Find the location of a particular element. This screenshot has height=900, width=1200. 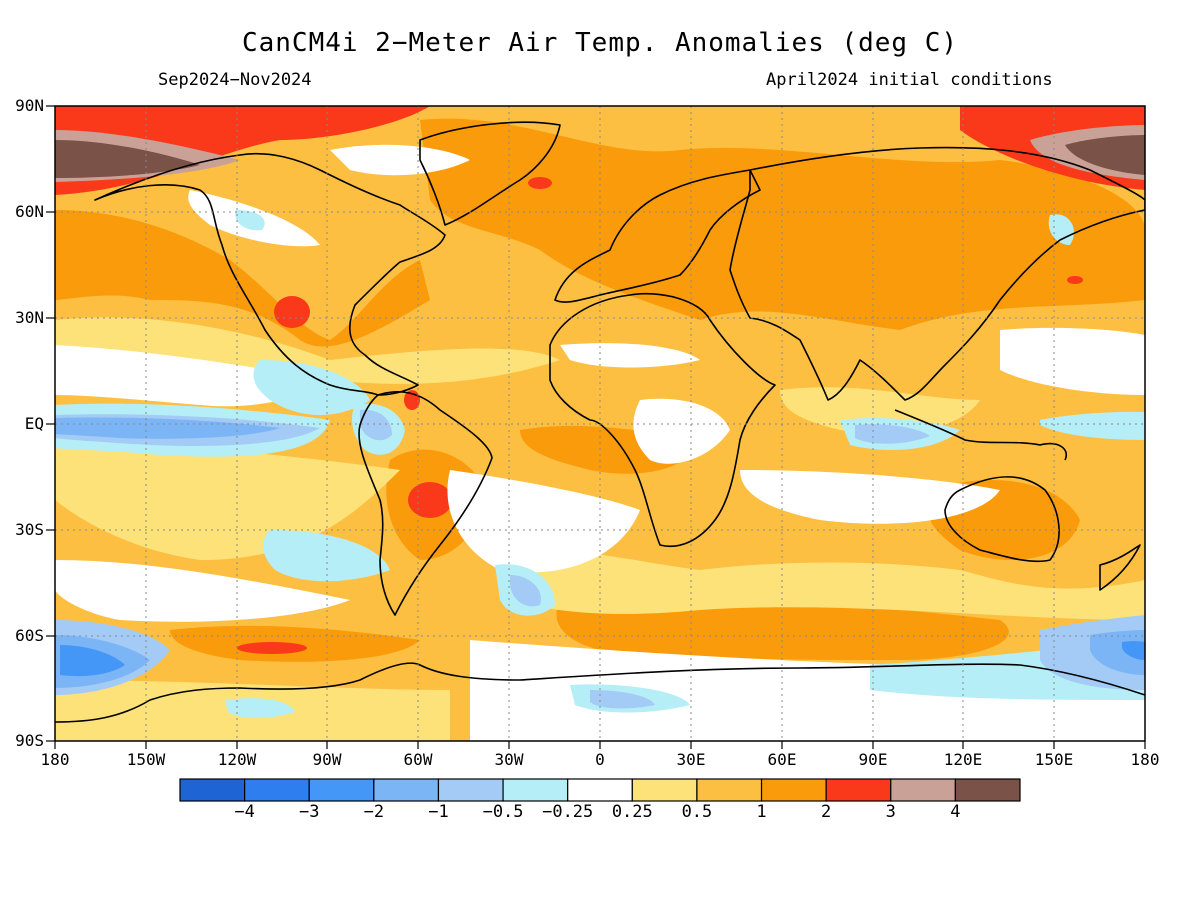

colorbar-tick-label: 1 is located at coordinates (761, 812).